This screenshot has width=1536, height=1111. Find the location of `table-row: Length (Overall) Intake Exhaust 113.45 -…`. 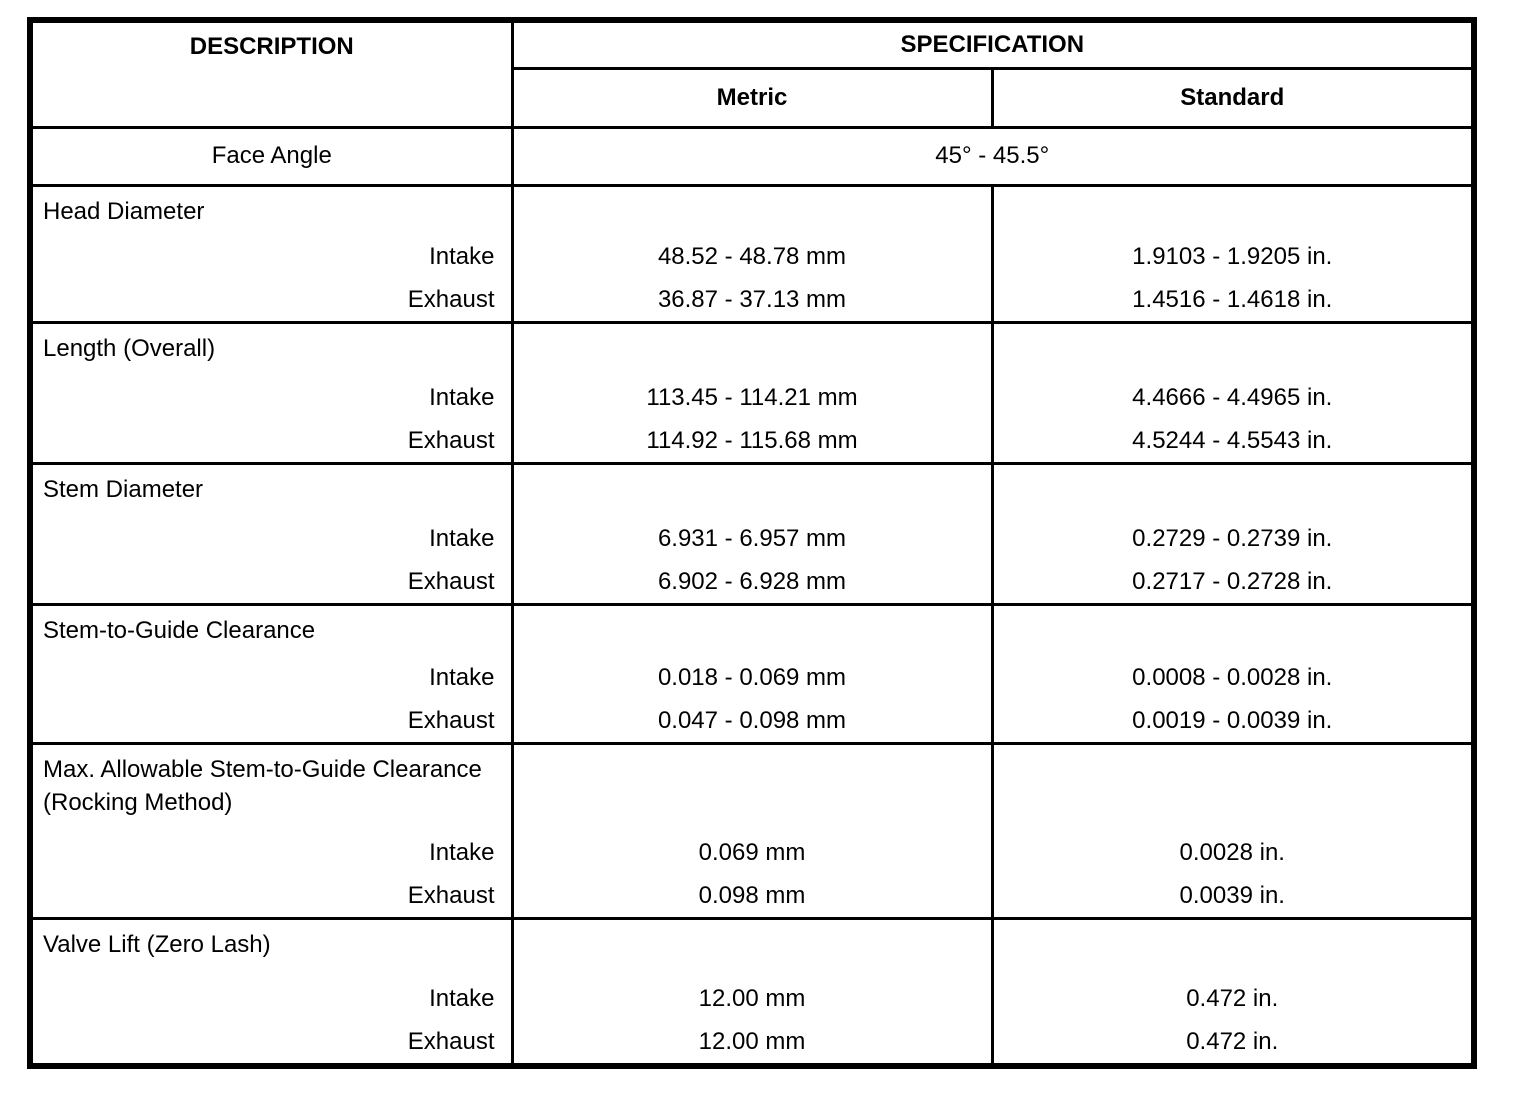

table-row: Length (Overall) Intake Exhaust 113.45 -… is located at coordinates (752, 392).